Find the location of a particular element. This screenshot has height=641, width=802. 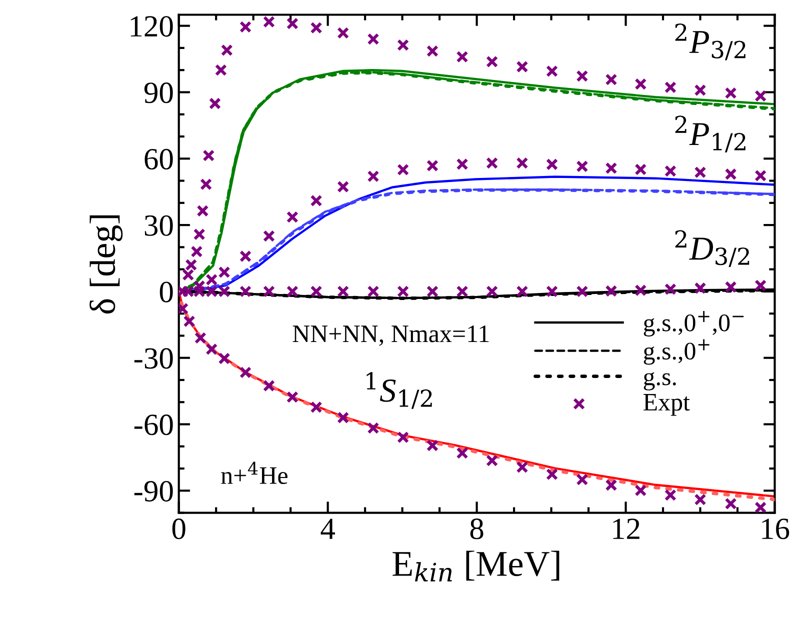

legend-label: g.s.,0$^{+}$ is located at coordinates (677, 352).